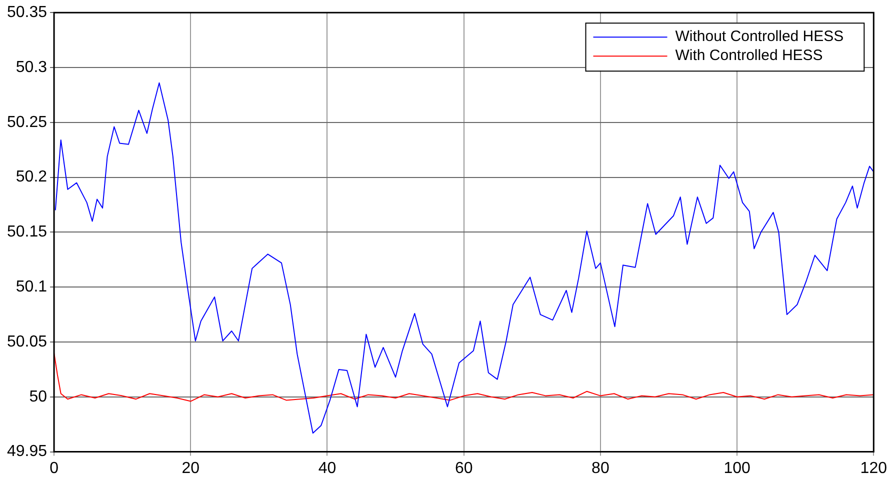 The image size is (890, 481). Describe the element at coordinates (749, 55) in the screenshot. I see `legend-label: With Controlled HESS` at that location.